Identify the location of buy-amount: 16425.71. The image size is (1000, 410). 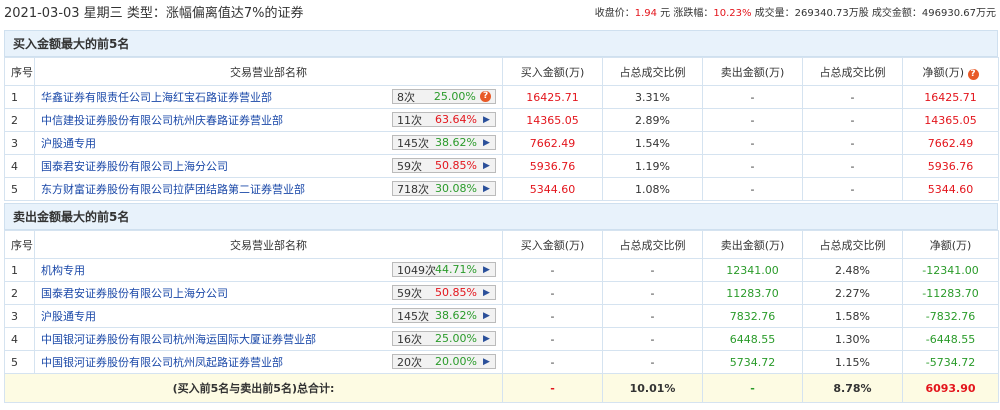
(552, 97).